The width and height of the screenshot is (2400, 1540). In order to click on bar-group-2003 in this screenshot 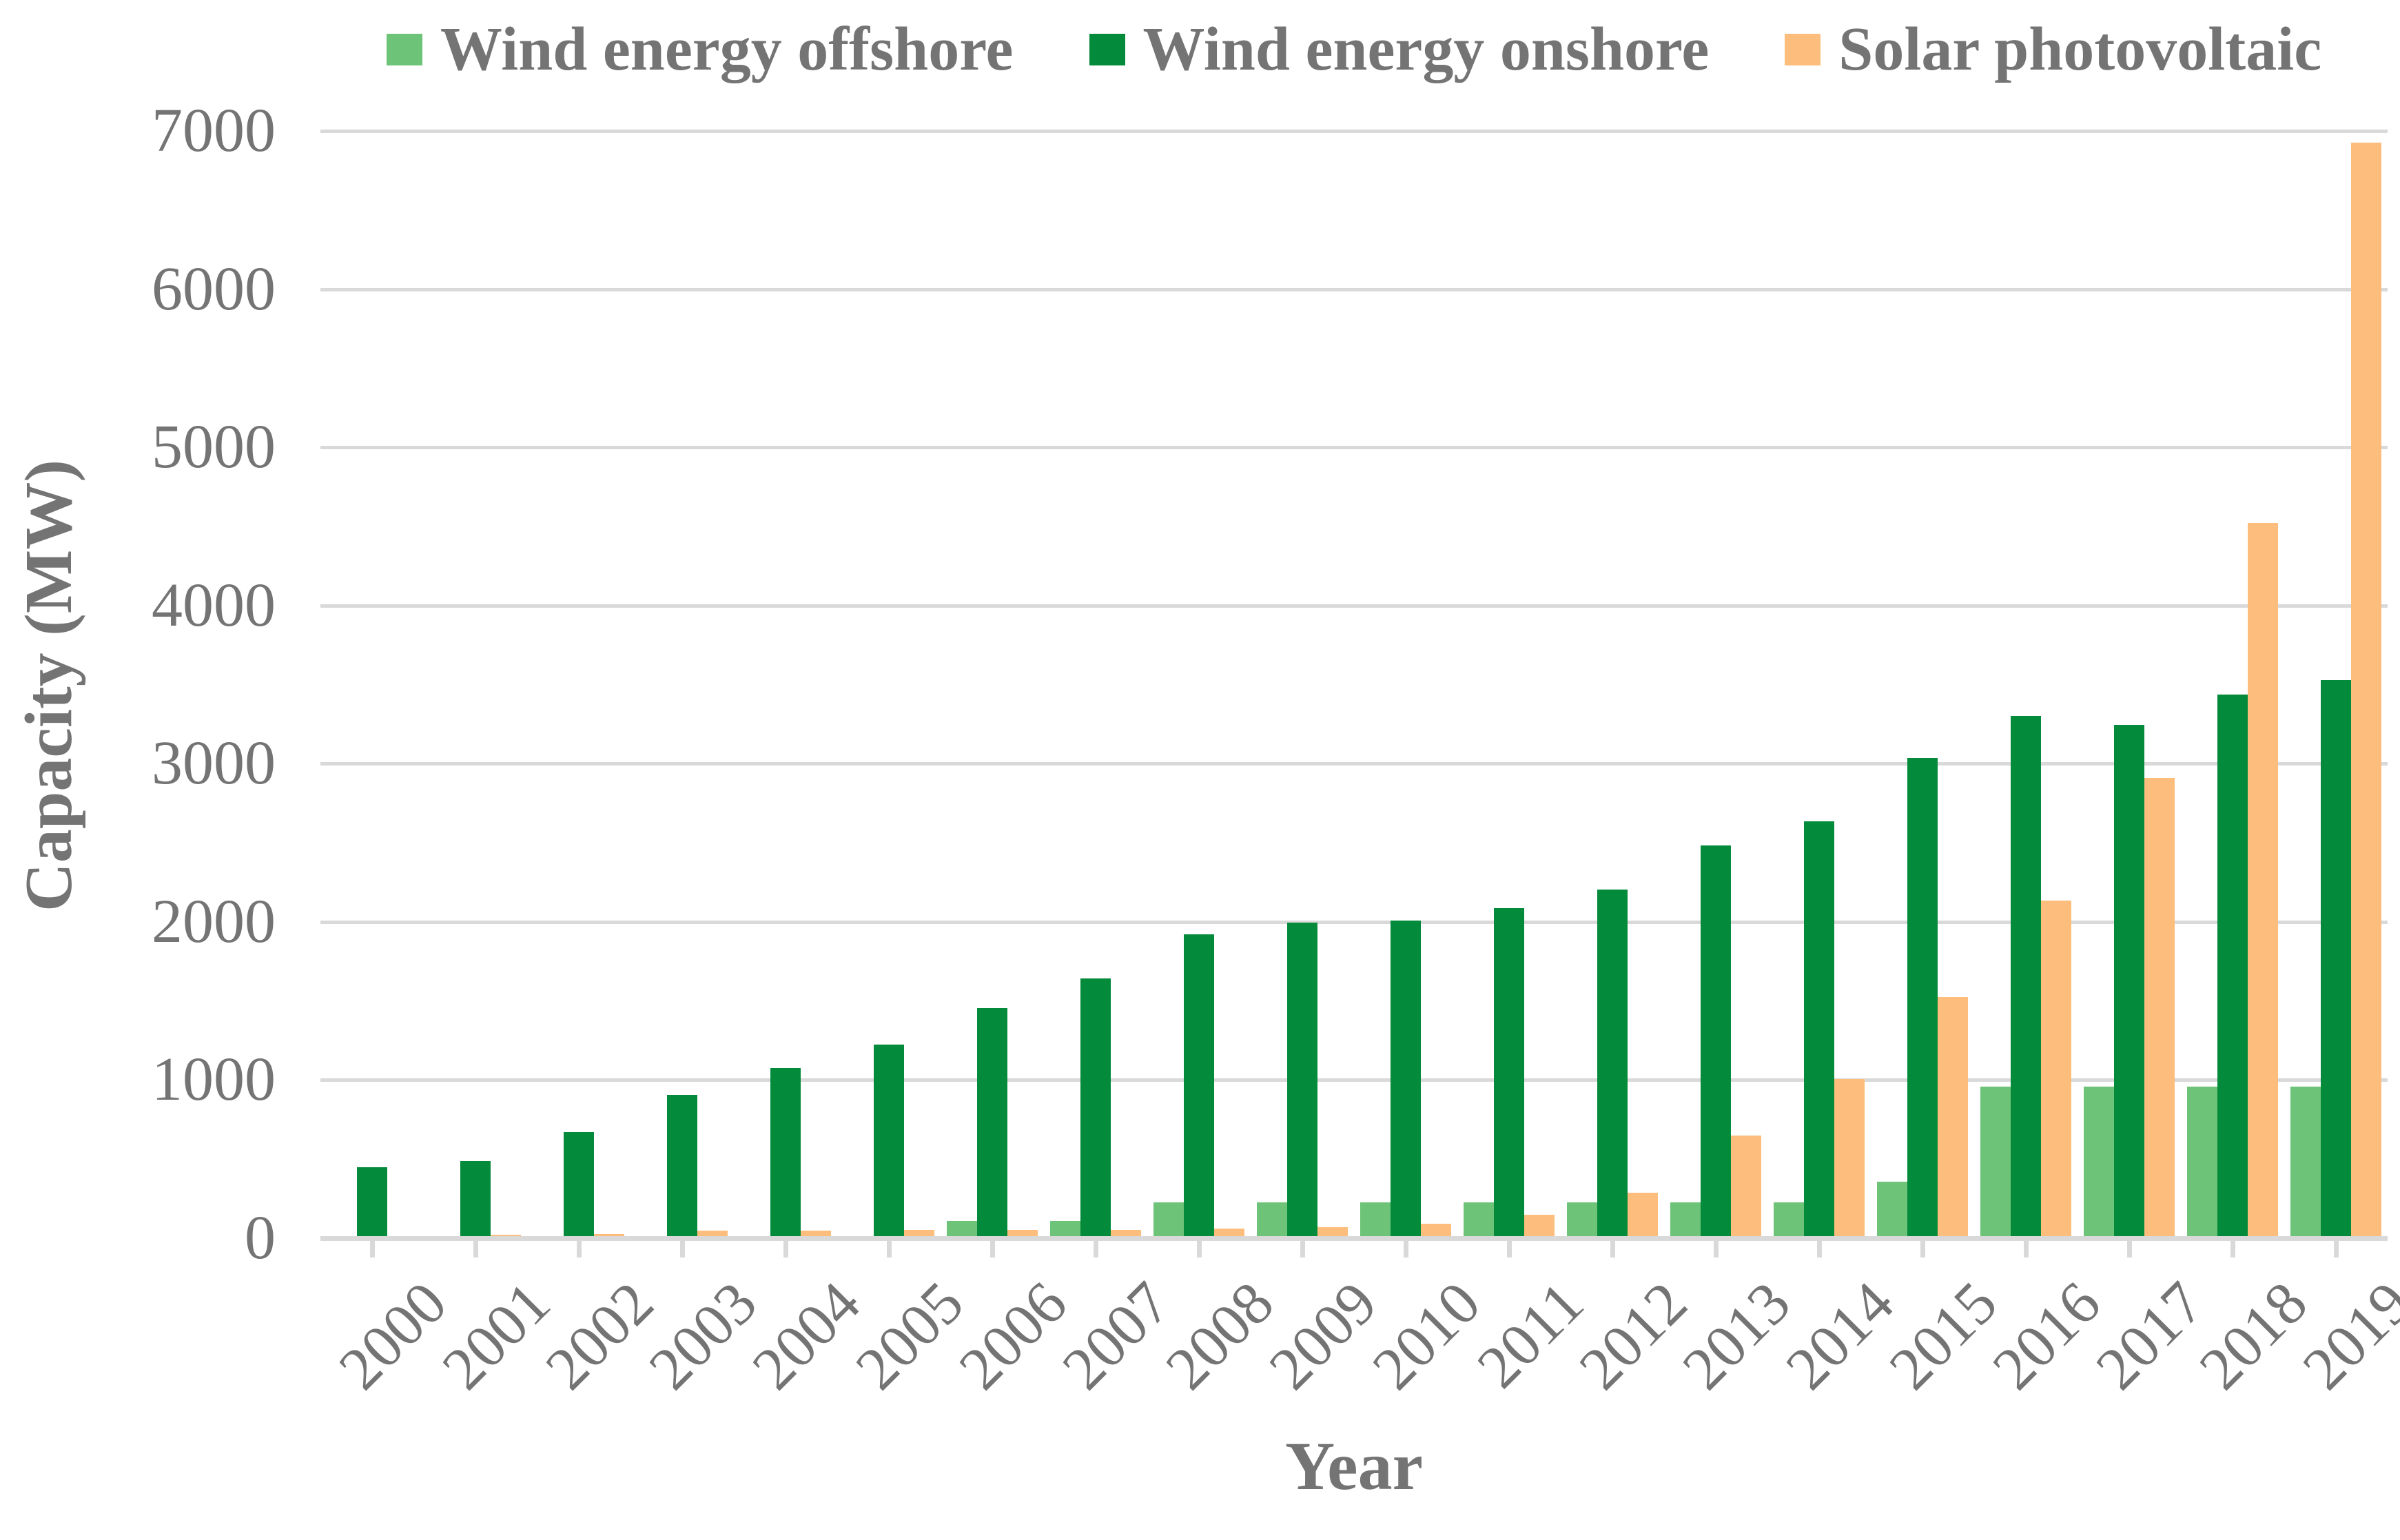, I will do `click(682, 684)`.